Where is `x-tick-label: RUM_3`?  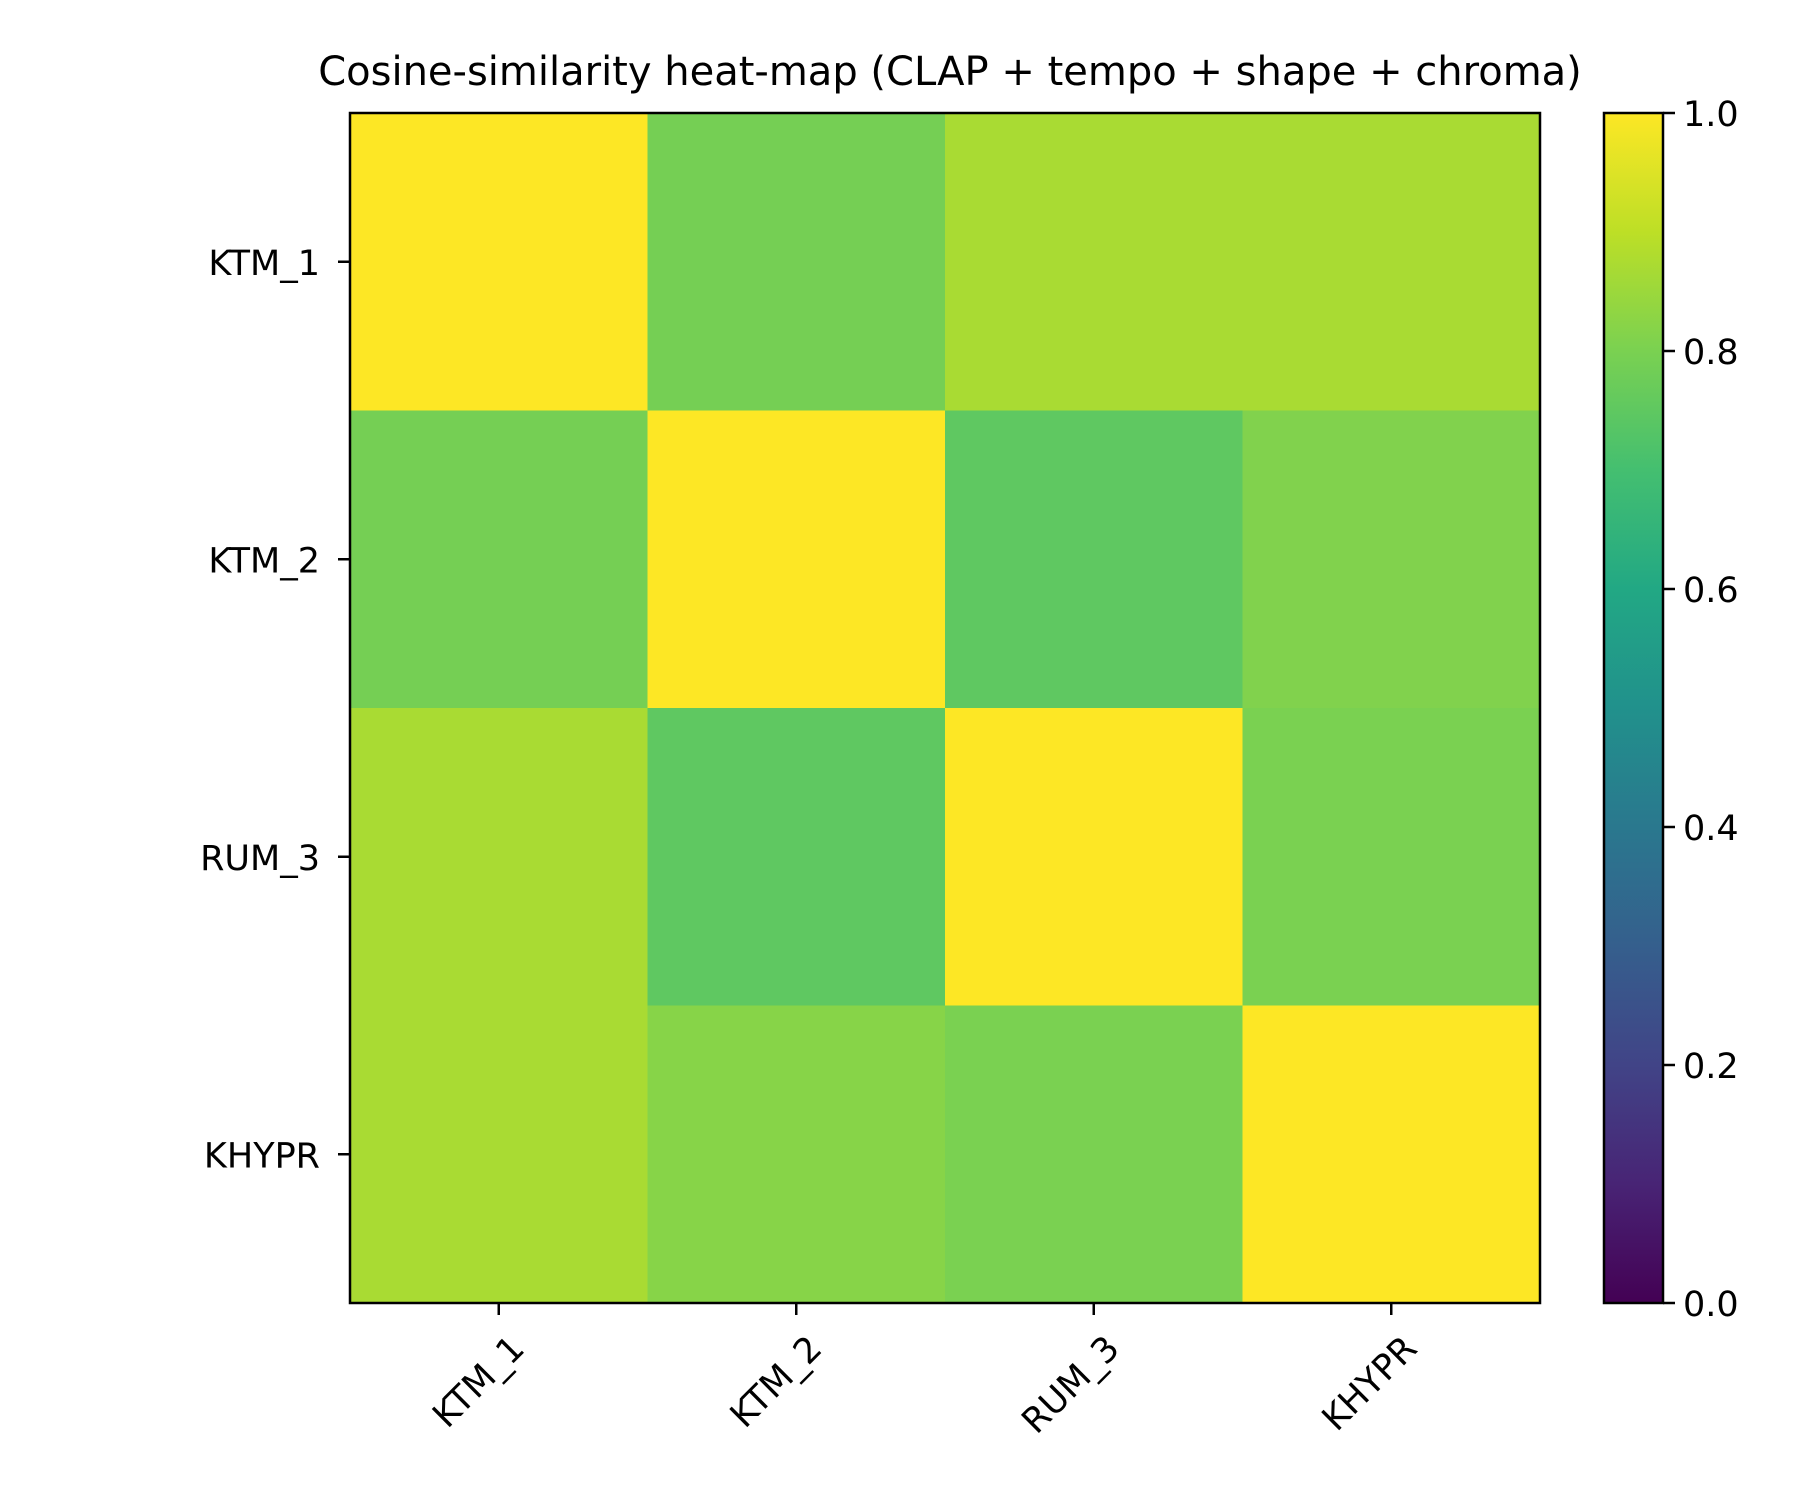
x-tick-label: RUM_3 is located at coordinates (1071, 1385).